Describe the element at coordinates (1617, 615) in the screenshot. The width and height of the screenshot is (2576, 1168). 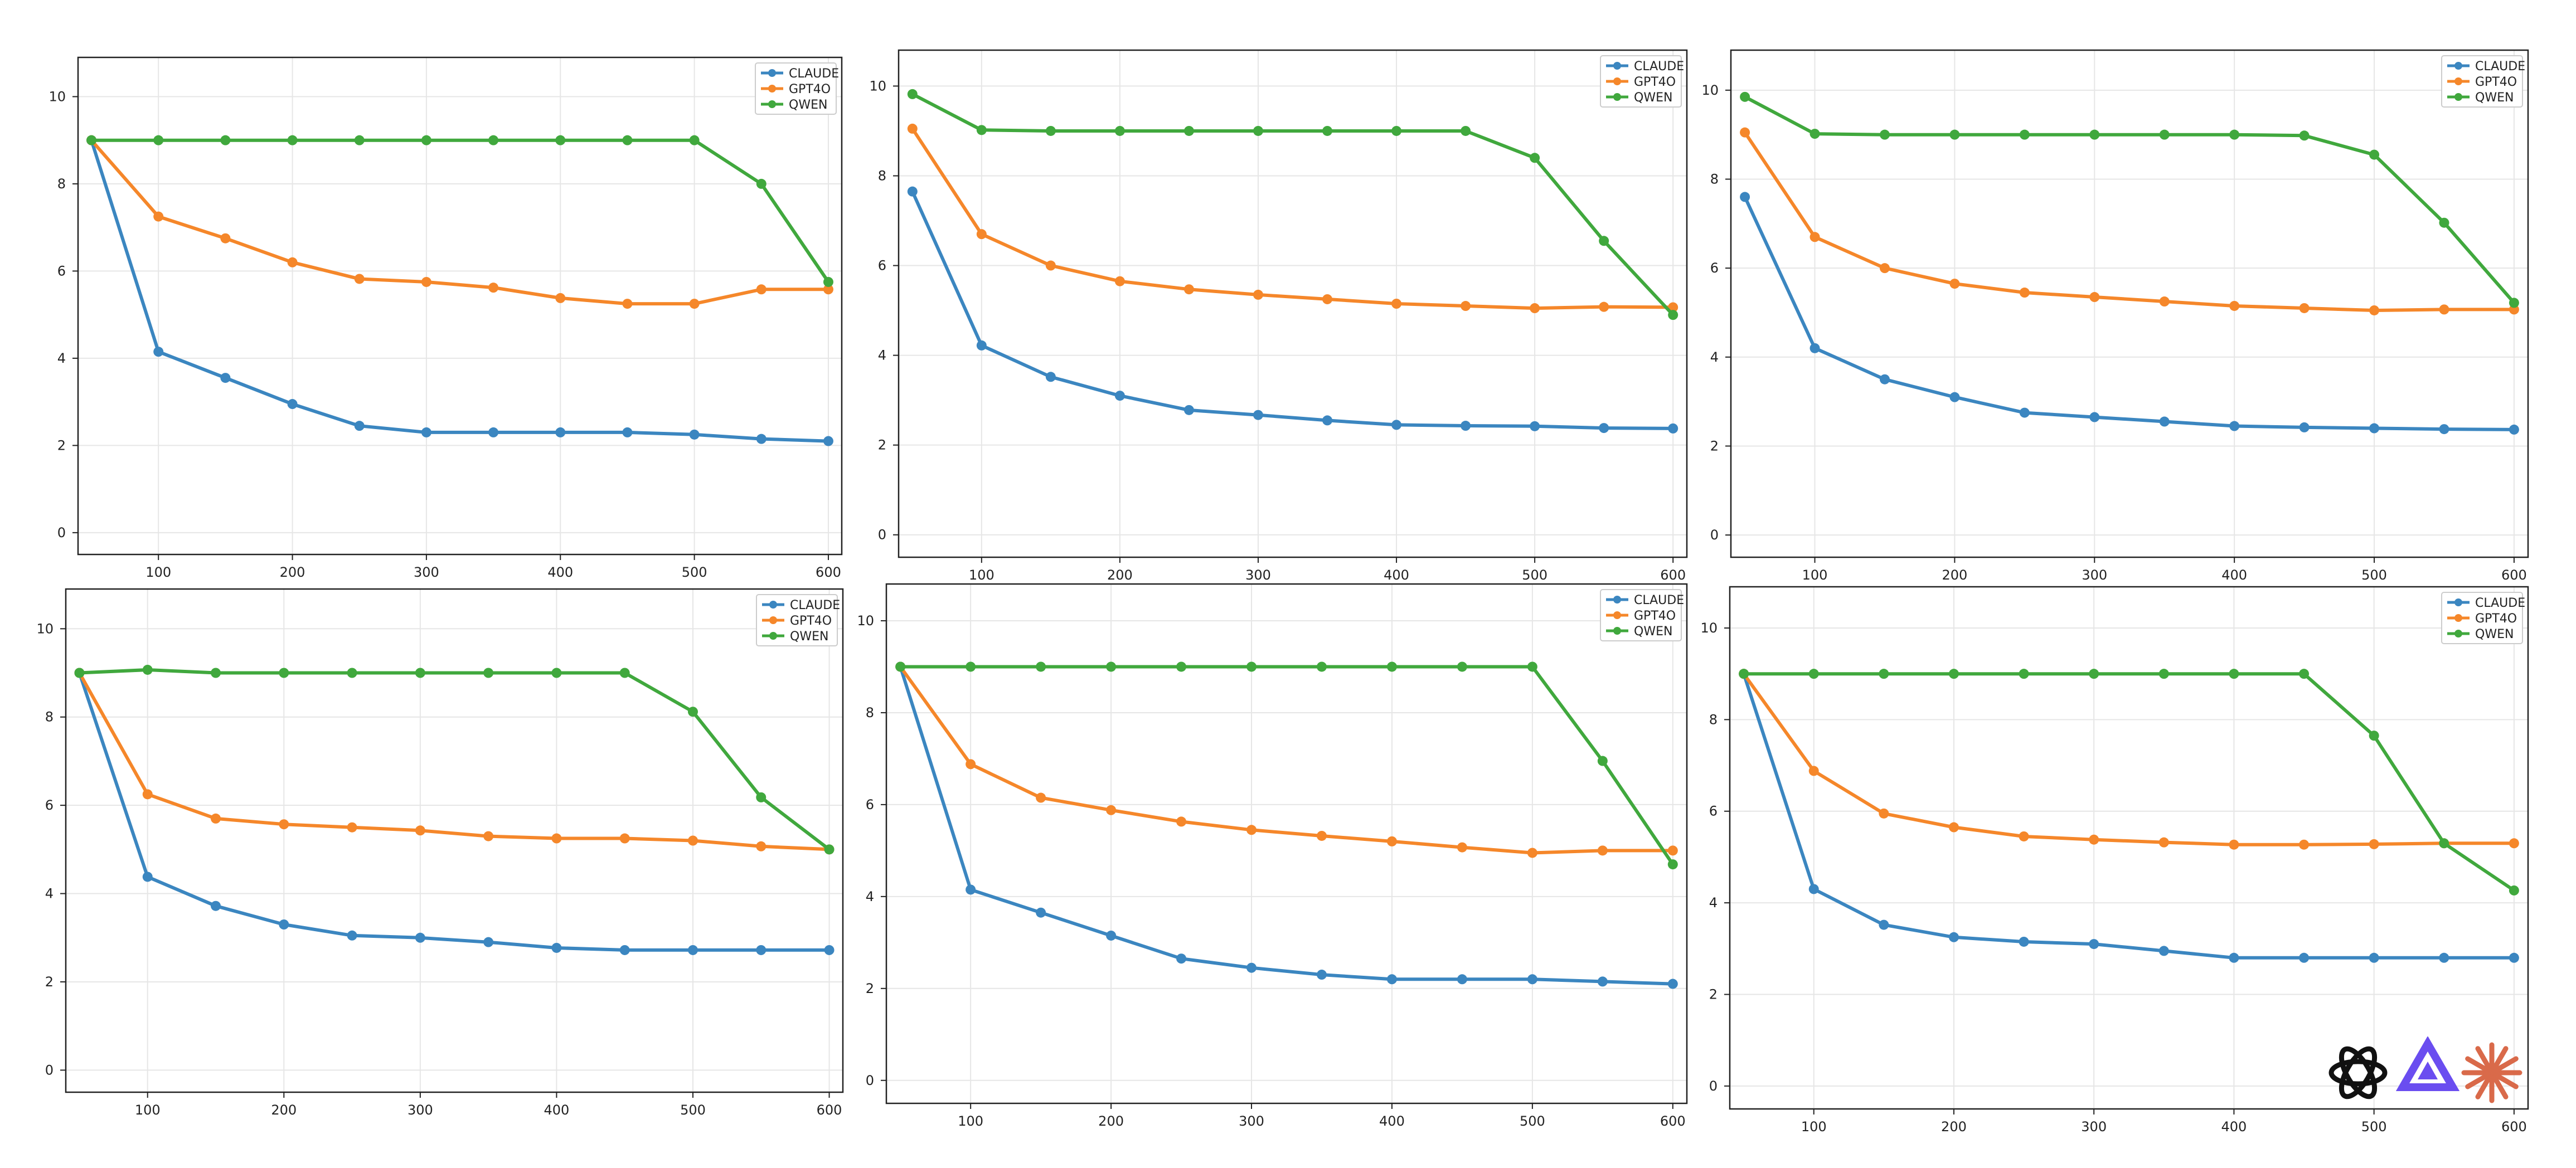
I see `legend-marker-gpt4o` at that location.